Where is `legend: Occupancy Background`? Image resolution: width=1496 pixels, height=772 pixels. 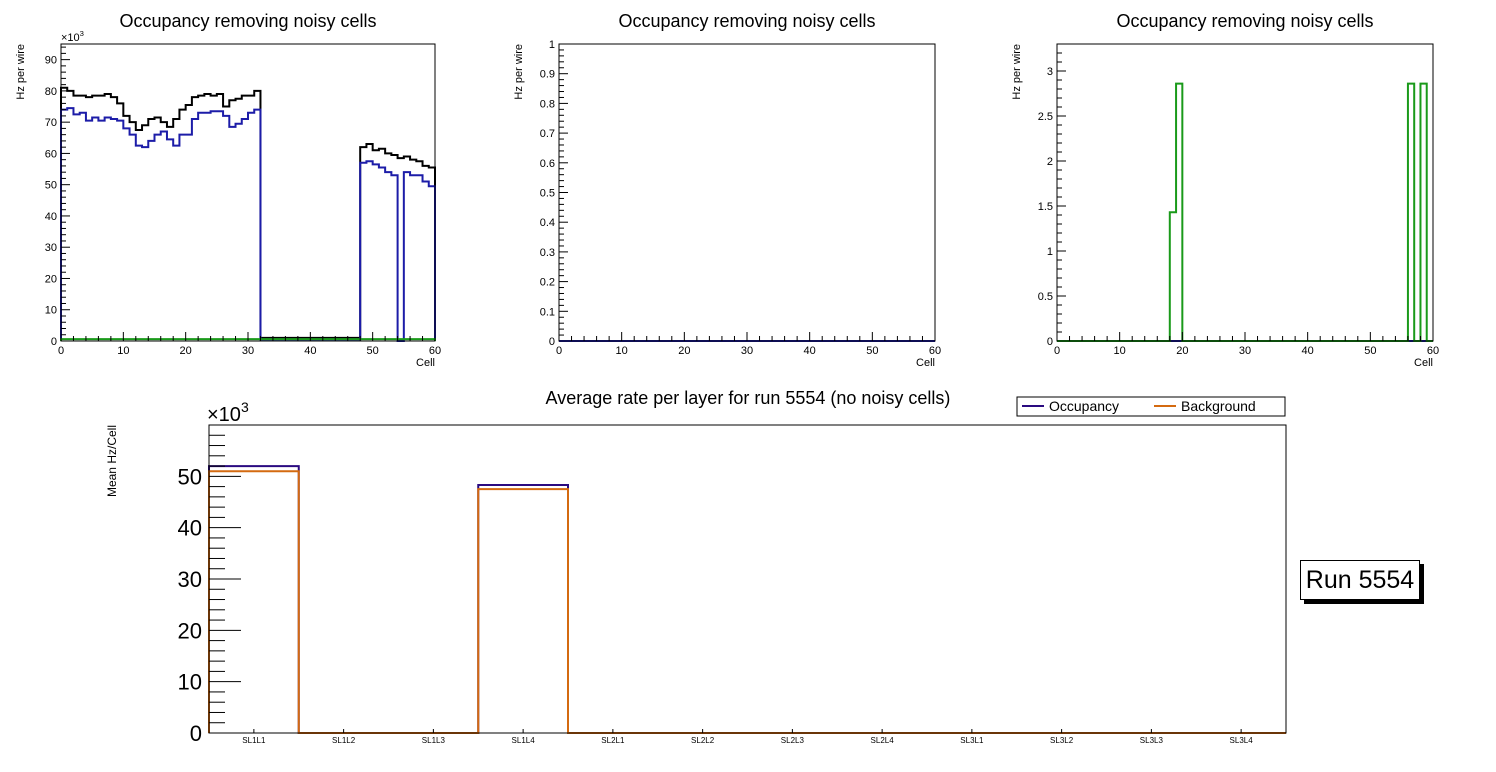 legend: Occupancy Background is located at coordinates (1151, 406).